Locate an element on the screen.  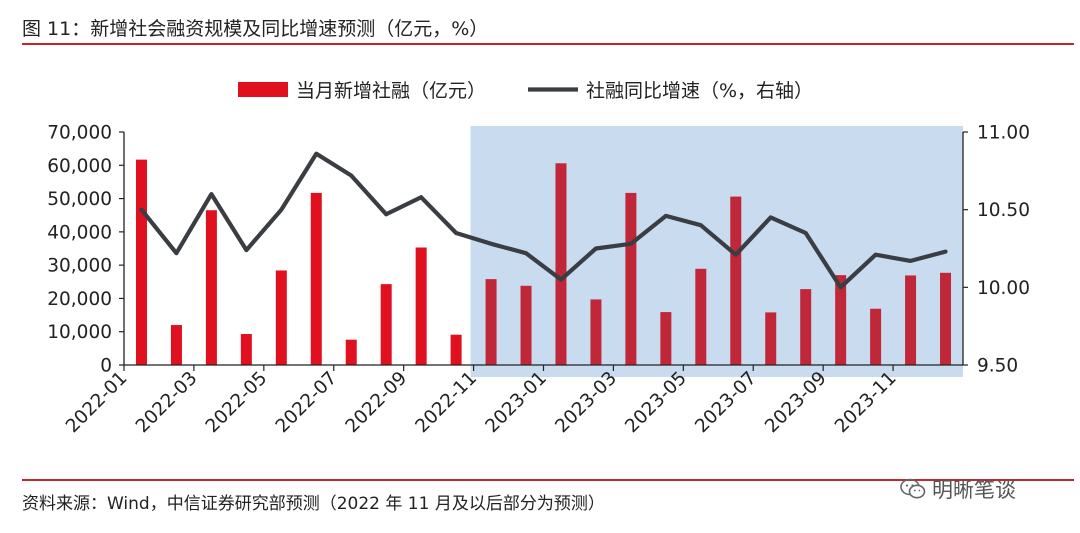
x-tick-label: 2022-11 is located at coordinates (447, 403).